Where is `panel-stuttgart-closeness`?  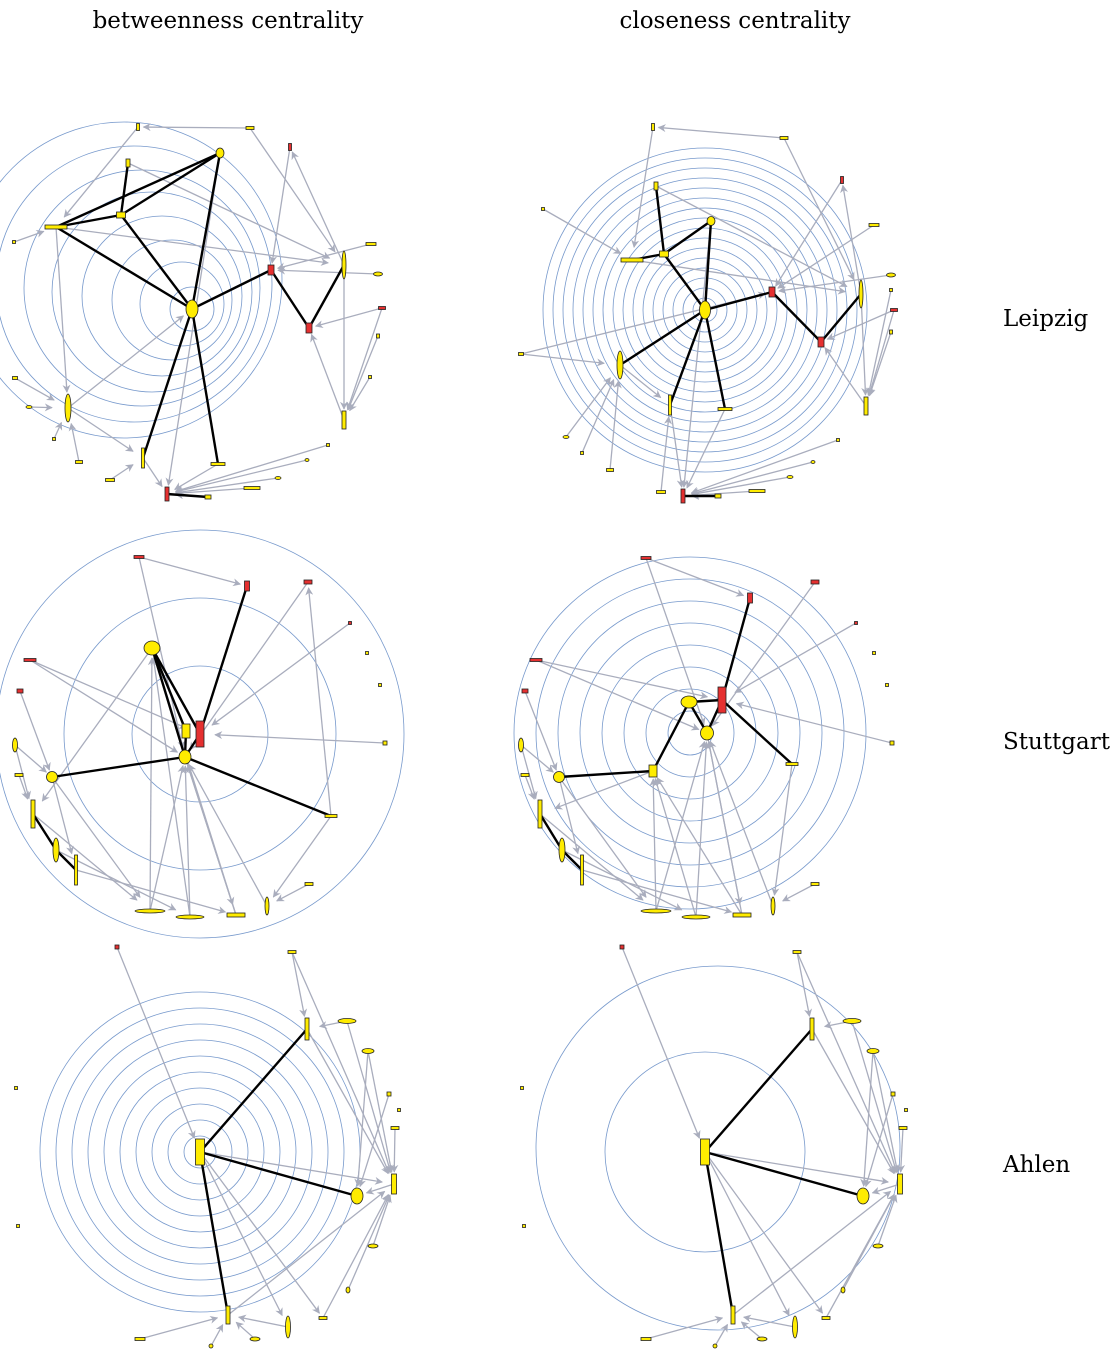 panel-stuttgart-closeness is located at coordinates (704, 738).